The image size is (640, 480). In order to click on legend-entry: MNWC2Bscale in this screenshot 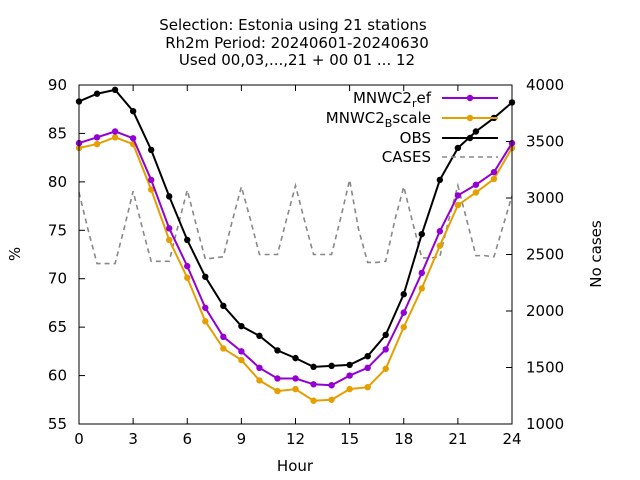, I will do `click(412, 119)`.